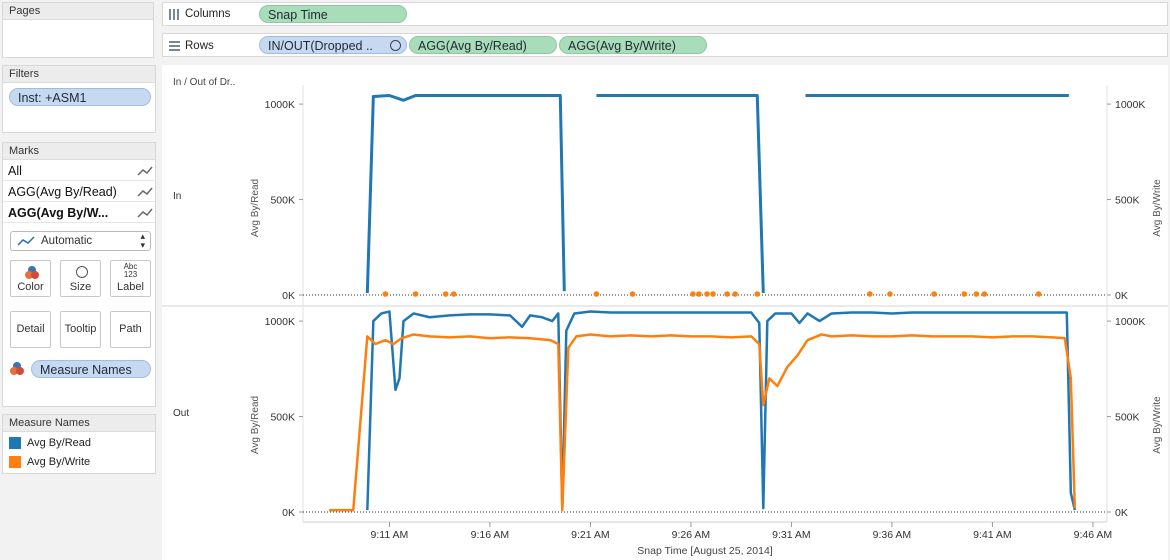  I want to click on path-button-label: Path, so click(130, 329).